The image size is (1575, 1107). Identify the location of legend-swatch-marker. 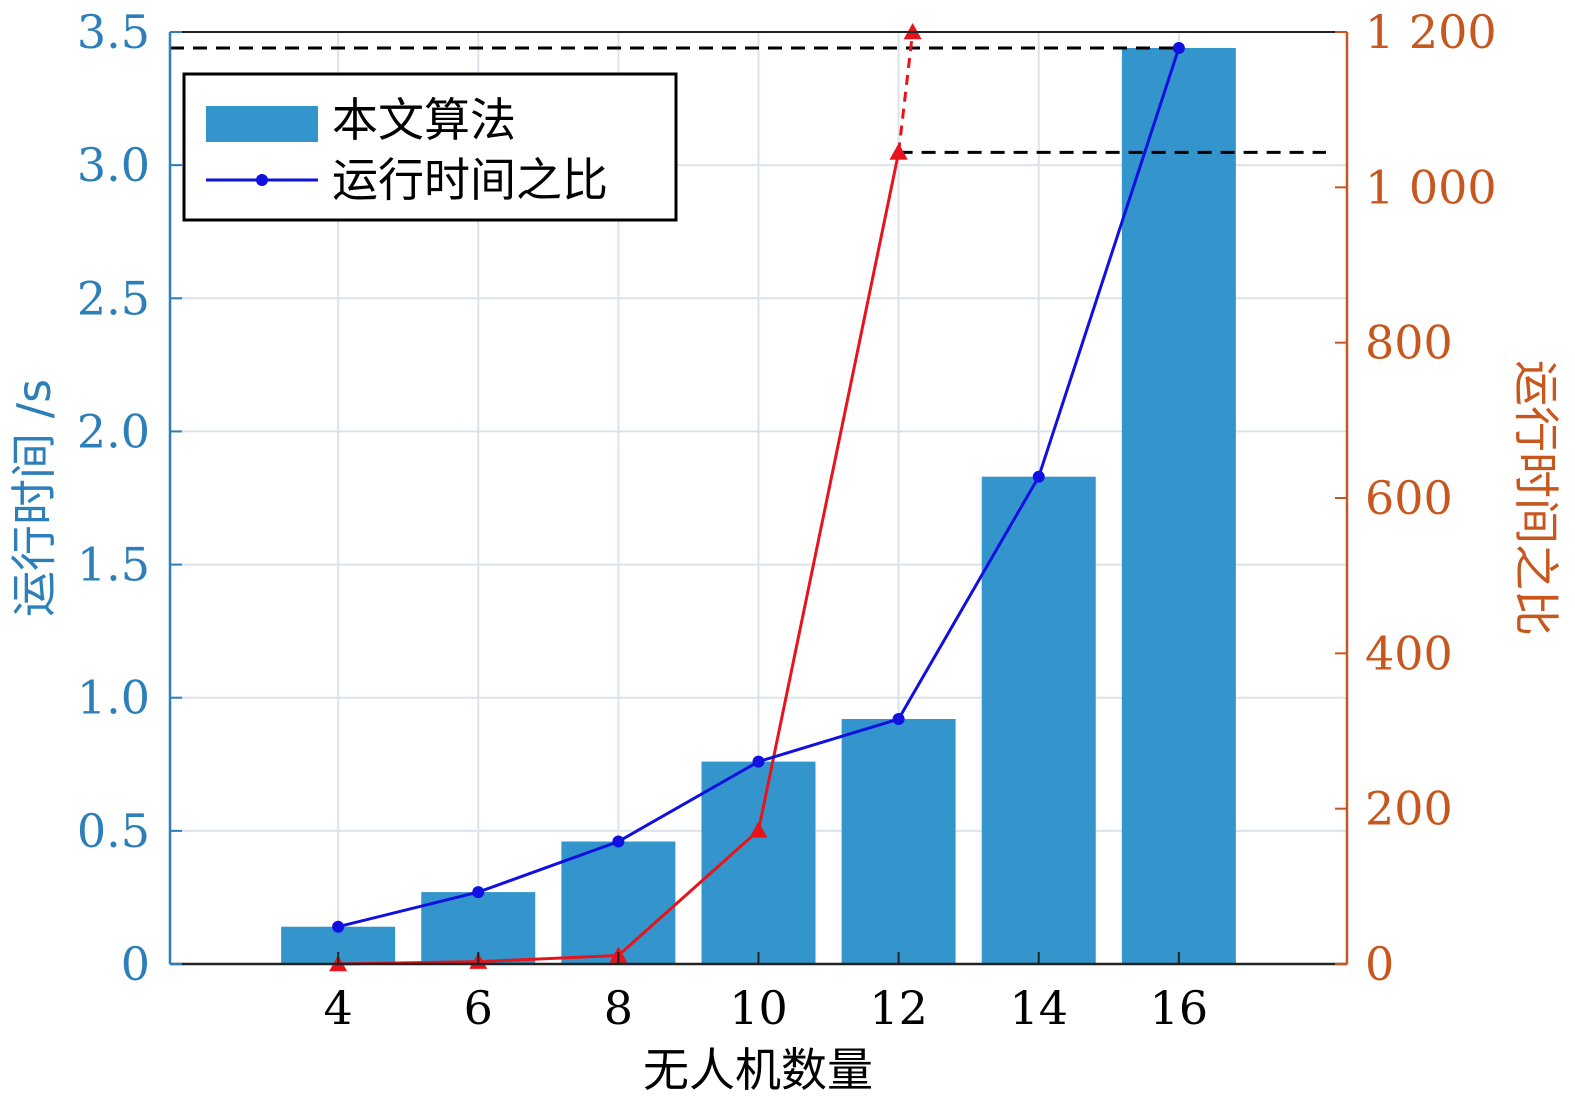
(262, 180).